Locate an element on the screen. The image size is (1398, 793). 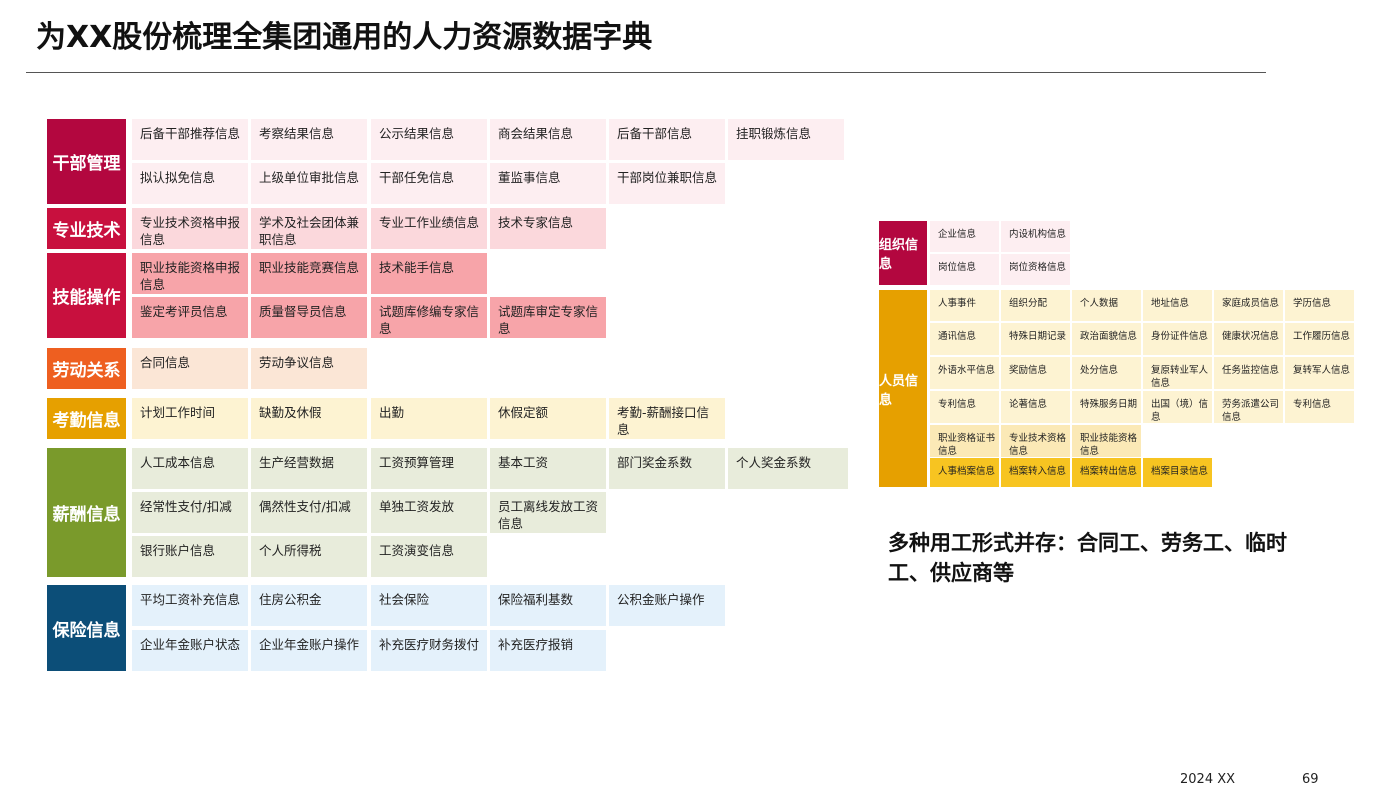
data-item-cell: 合同信息 is located at coordinates (190, 368).